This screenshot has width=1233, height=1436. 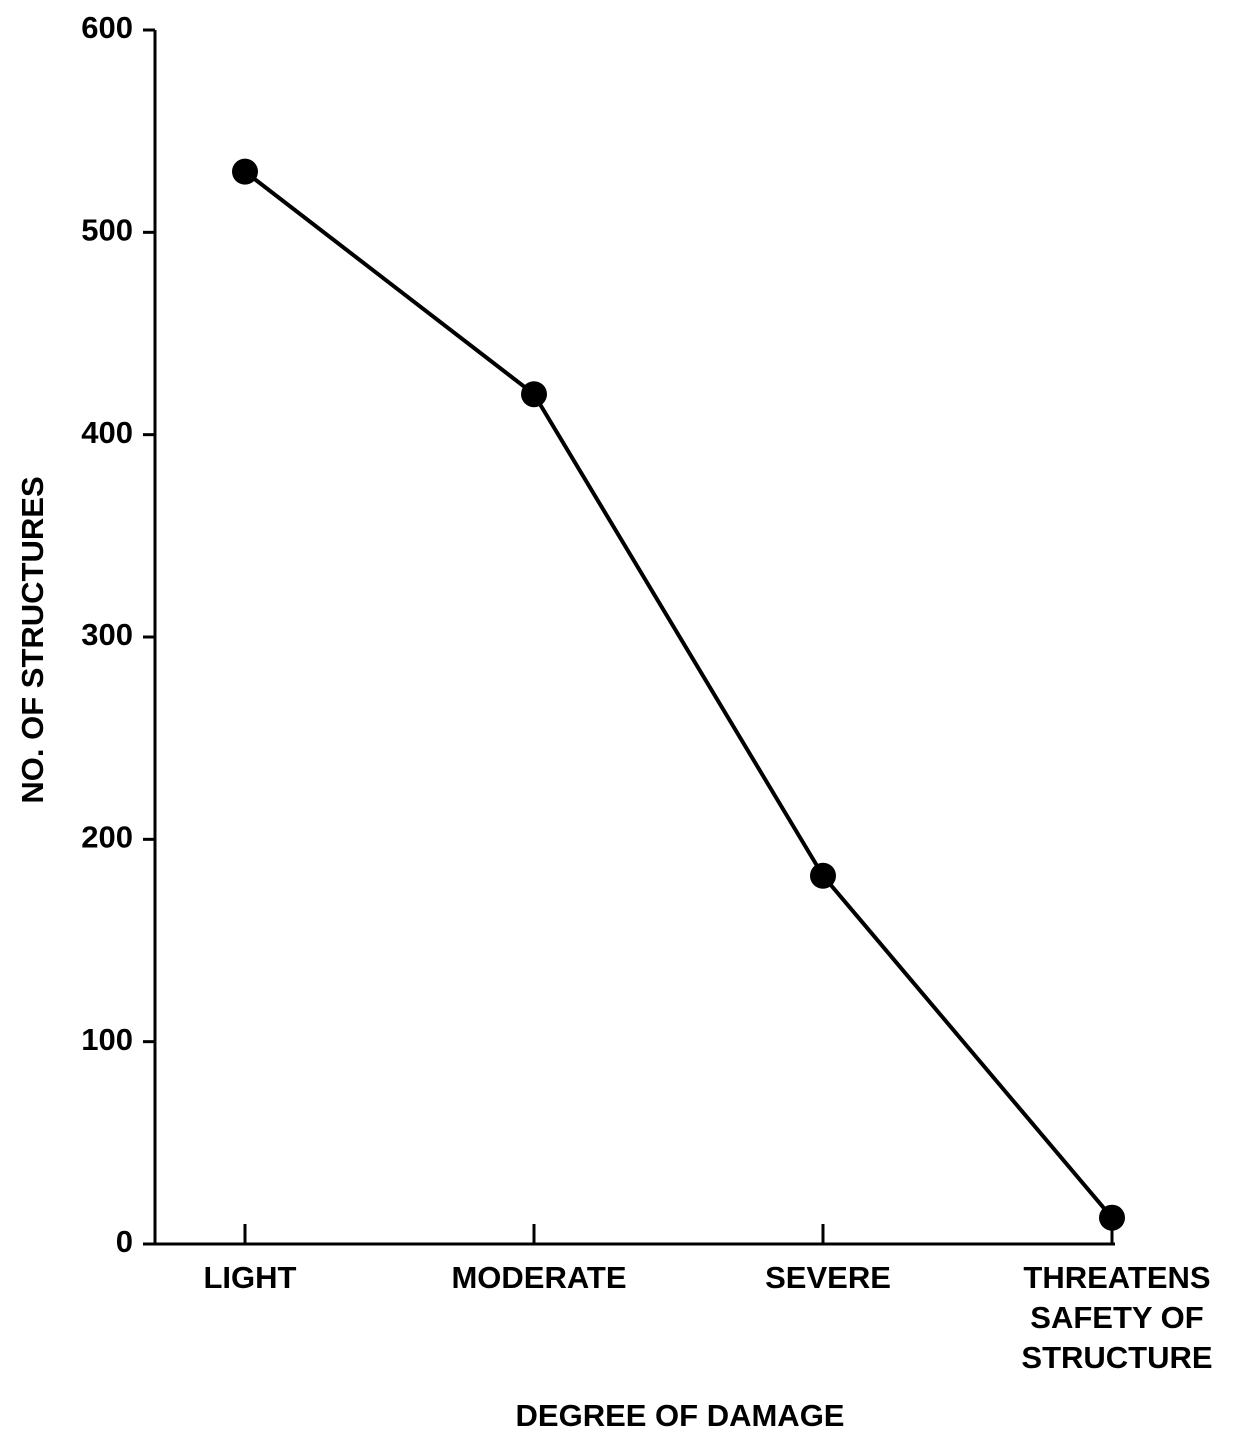 I want to click on x-tick-label: MODERATE, so click(x=539, y=1277).